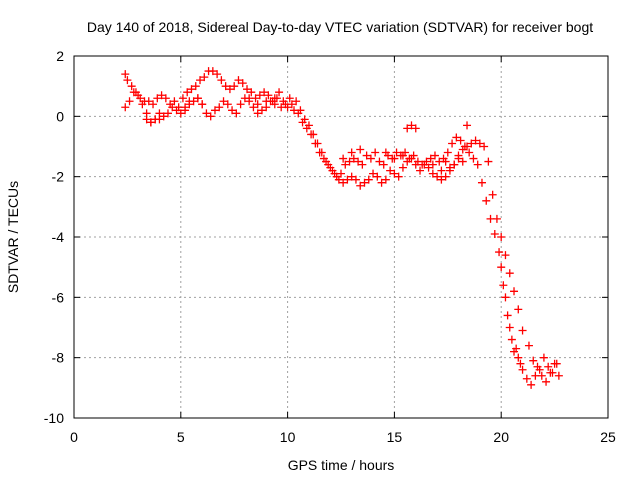 The image size is (640, 480). Describe the element at coordinates (608, 437) in the screenshot. I see `x-tick-label: 25` at that location.